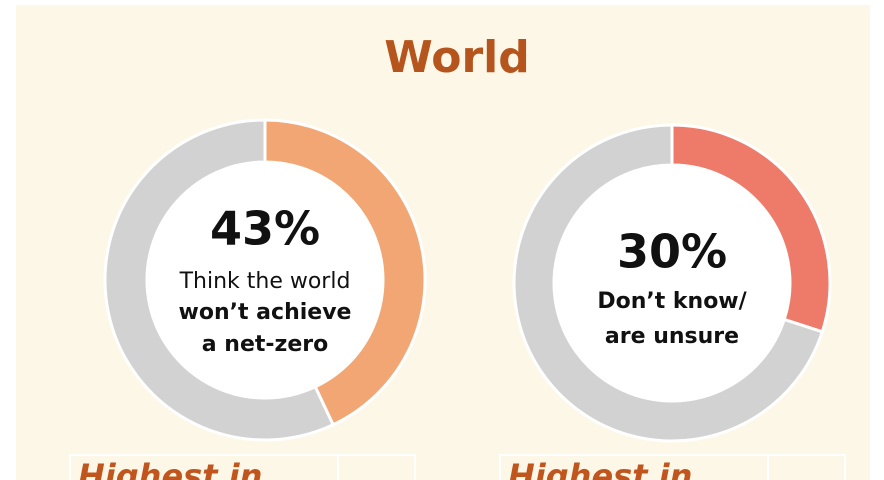  Describe the element at coordinates (265, 344) in the screenshot. I see `caption-line: a net-zero` at that location.